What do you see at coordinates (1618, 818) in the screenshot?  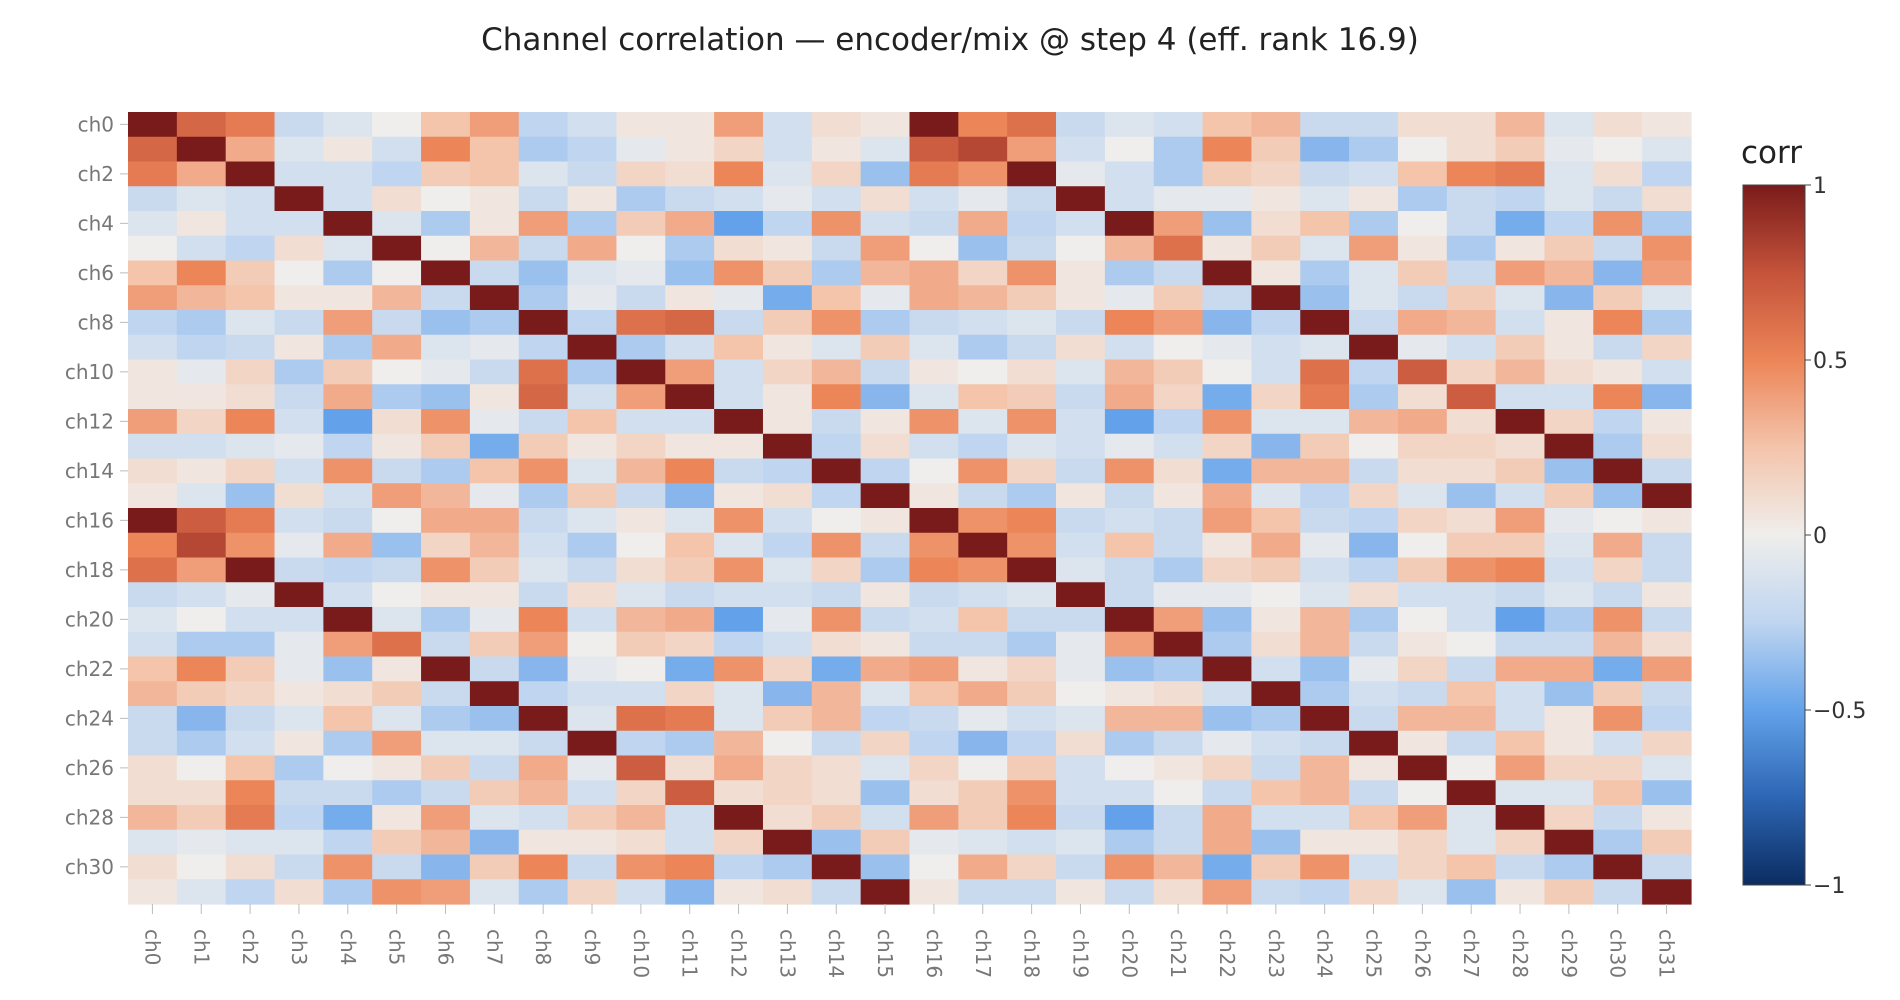 I see `heatmap-cell-ch28-ch30` at bounding box center [1618, 818].